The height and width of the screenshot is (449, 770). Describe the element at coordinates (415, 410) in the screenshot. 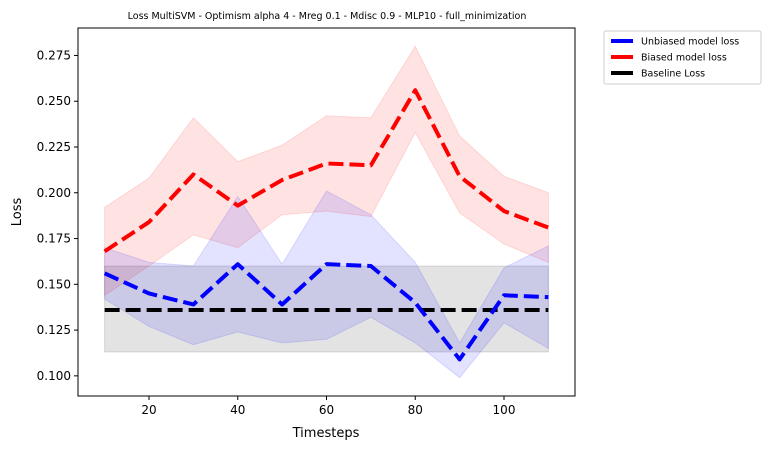

I see `x-tick-label: 80` at that location.